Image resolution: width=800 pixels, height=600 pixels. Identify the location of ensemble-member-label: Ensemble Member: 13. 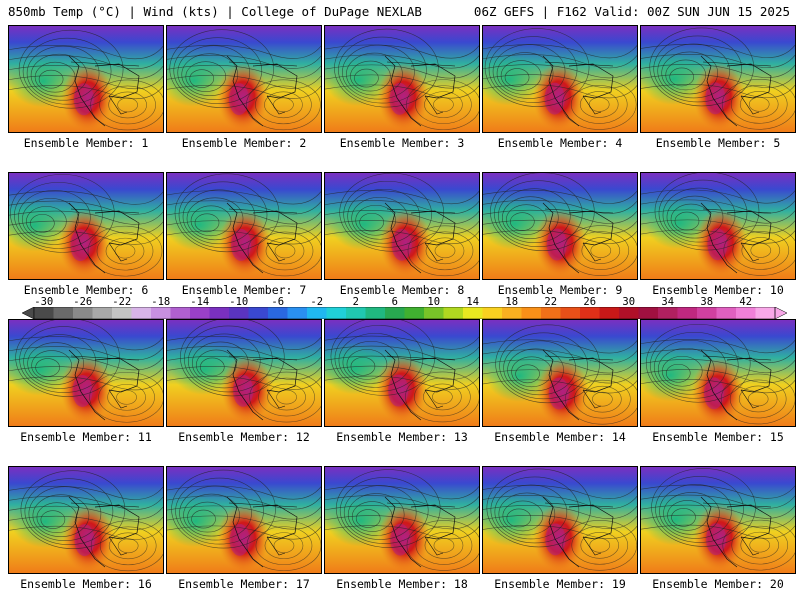
(402, 437).